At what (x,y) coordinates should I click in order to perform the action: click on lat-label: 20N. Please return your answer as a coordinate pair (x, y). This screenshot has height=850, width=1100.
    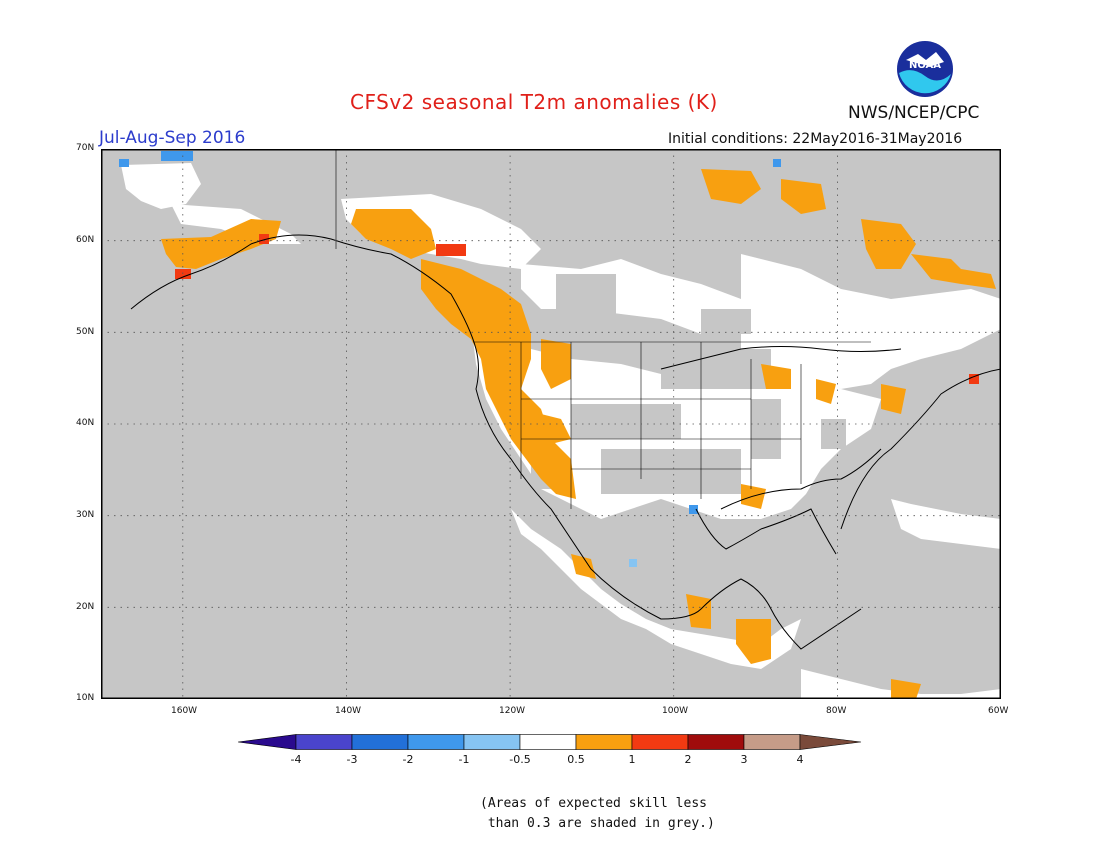
    Looking at the image, I should click on (85, 607).